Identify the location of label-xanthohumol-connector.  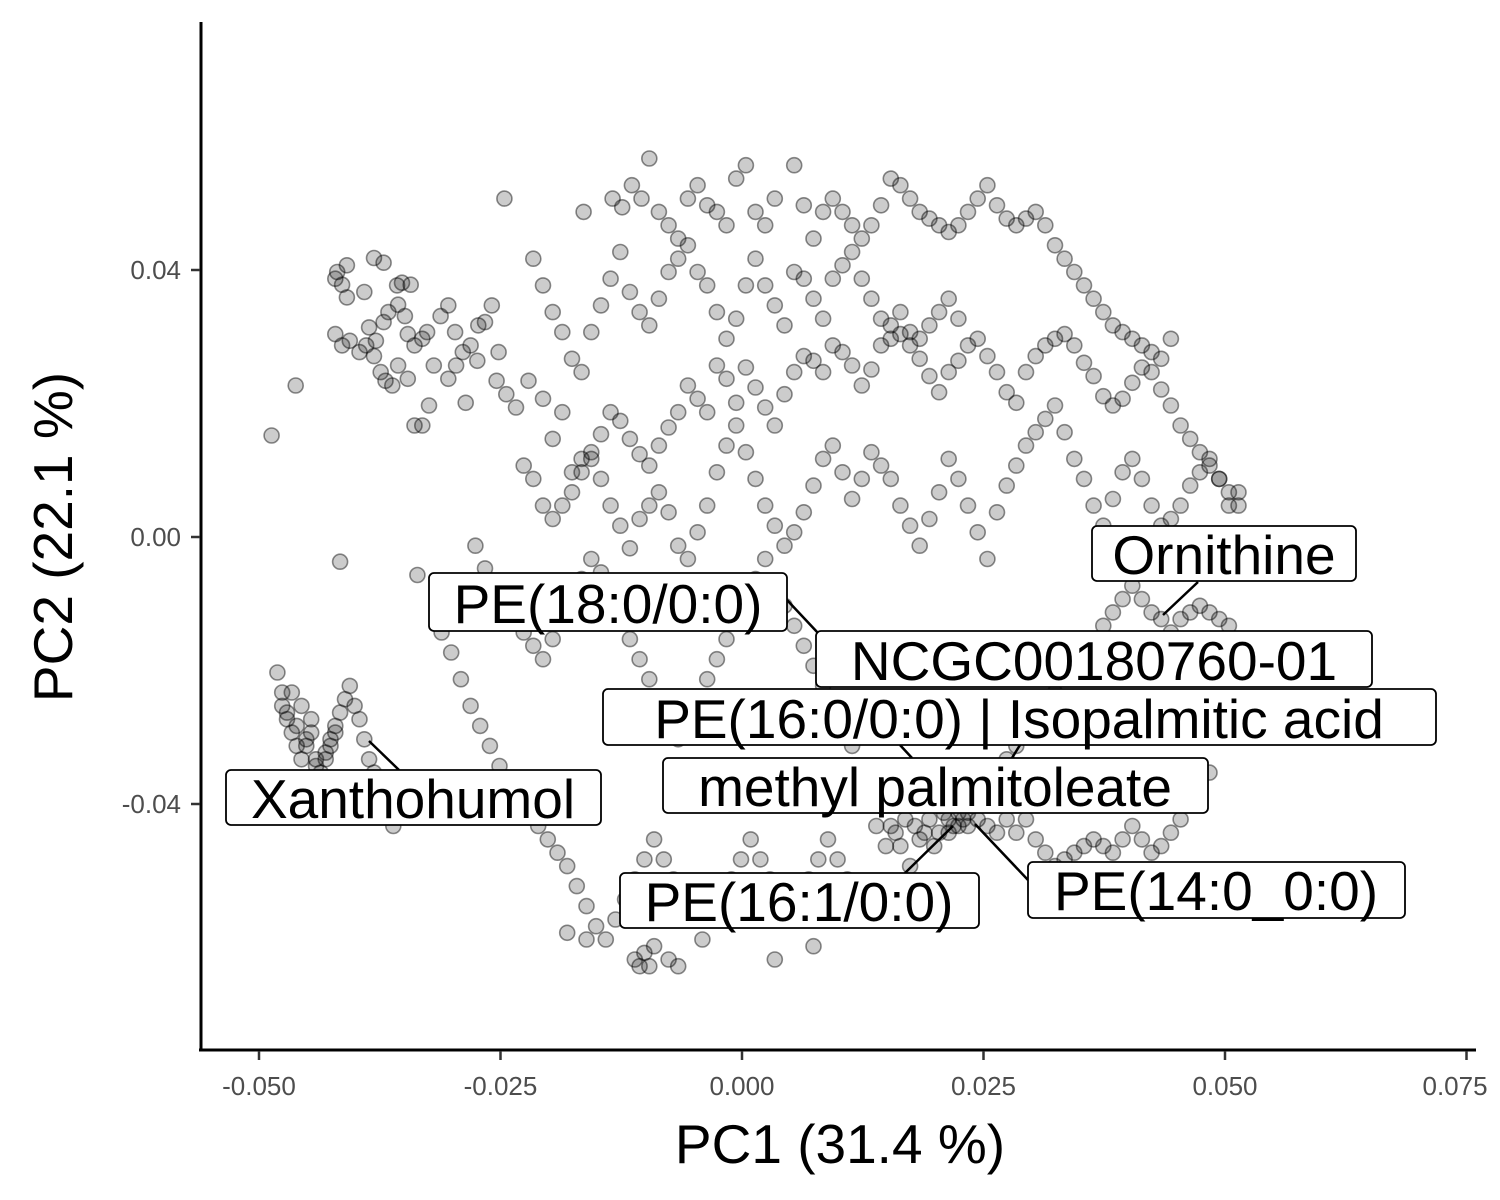
(384, 755).